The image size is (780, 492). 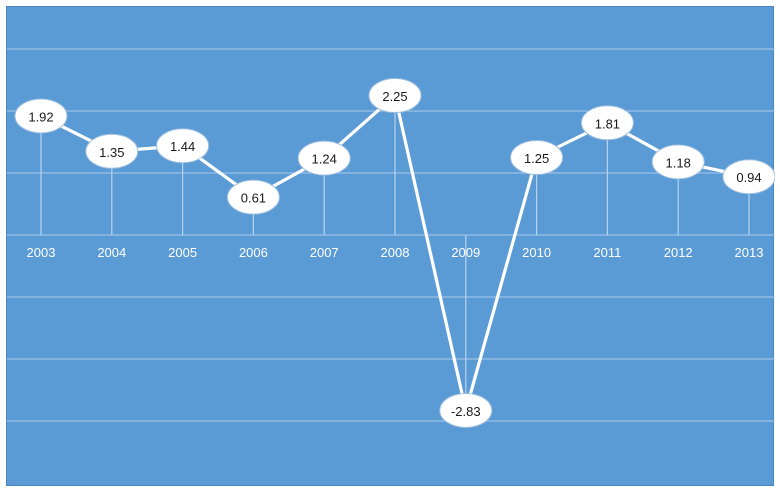 I want to click on x-tick-label: 2009, so click(x=465, y=252).